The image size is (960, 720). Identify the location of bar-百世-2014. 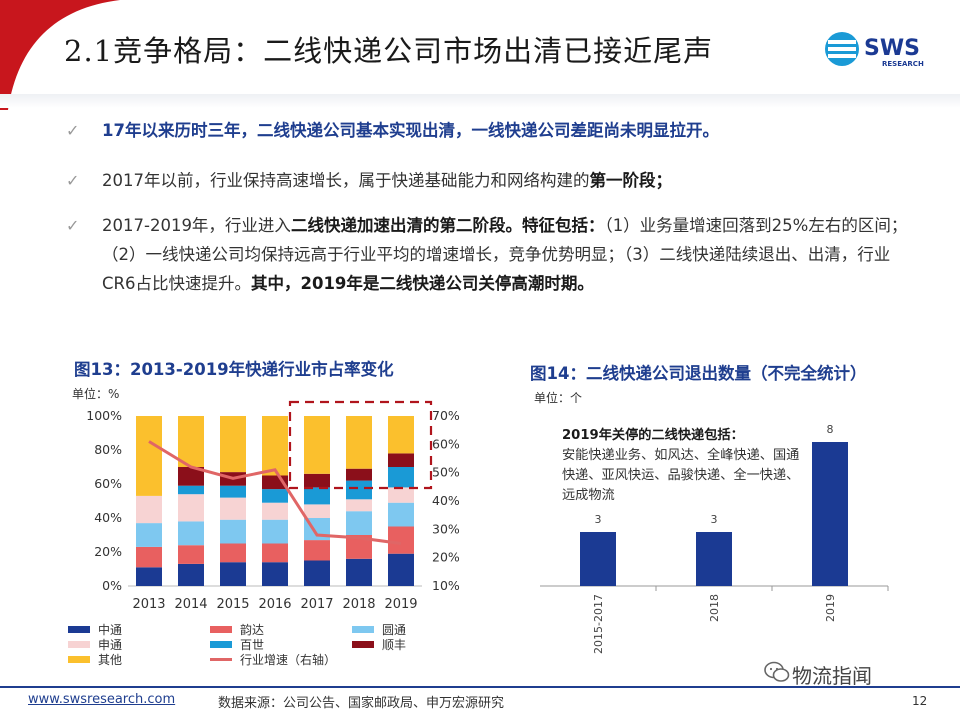
(191, 490).